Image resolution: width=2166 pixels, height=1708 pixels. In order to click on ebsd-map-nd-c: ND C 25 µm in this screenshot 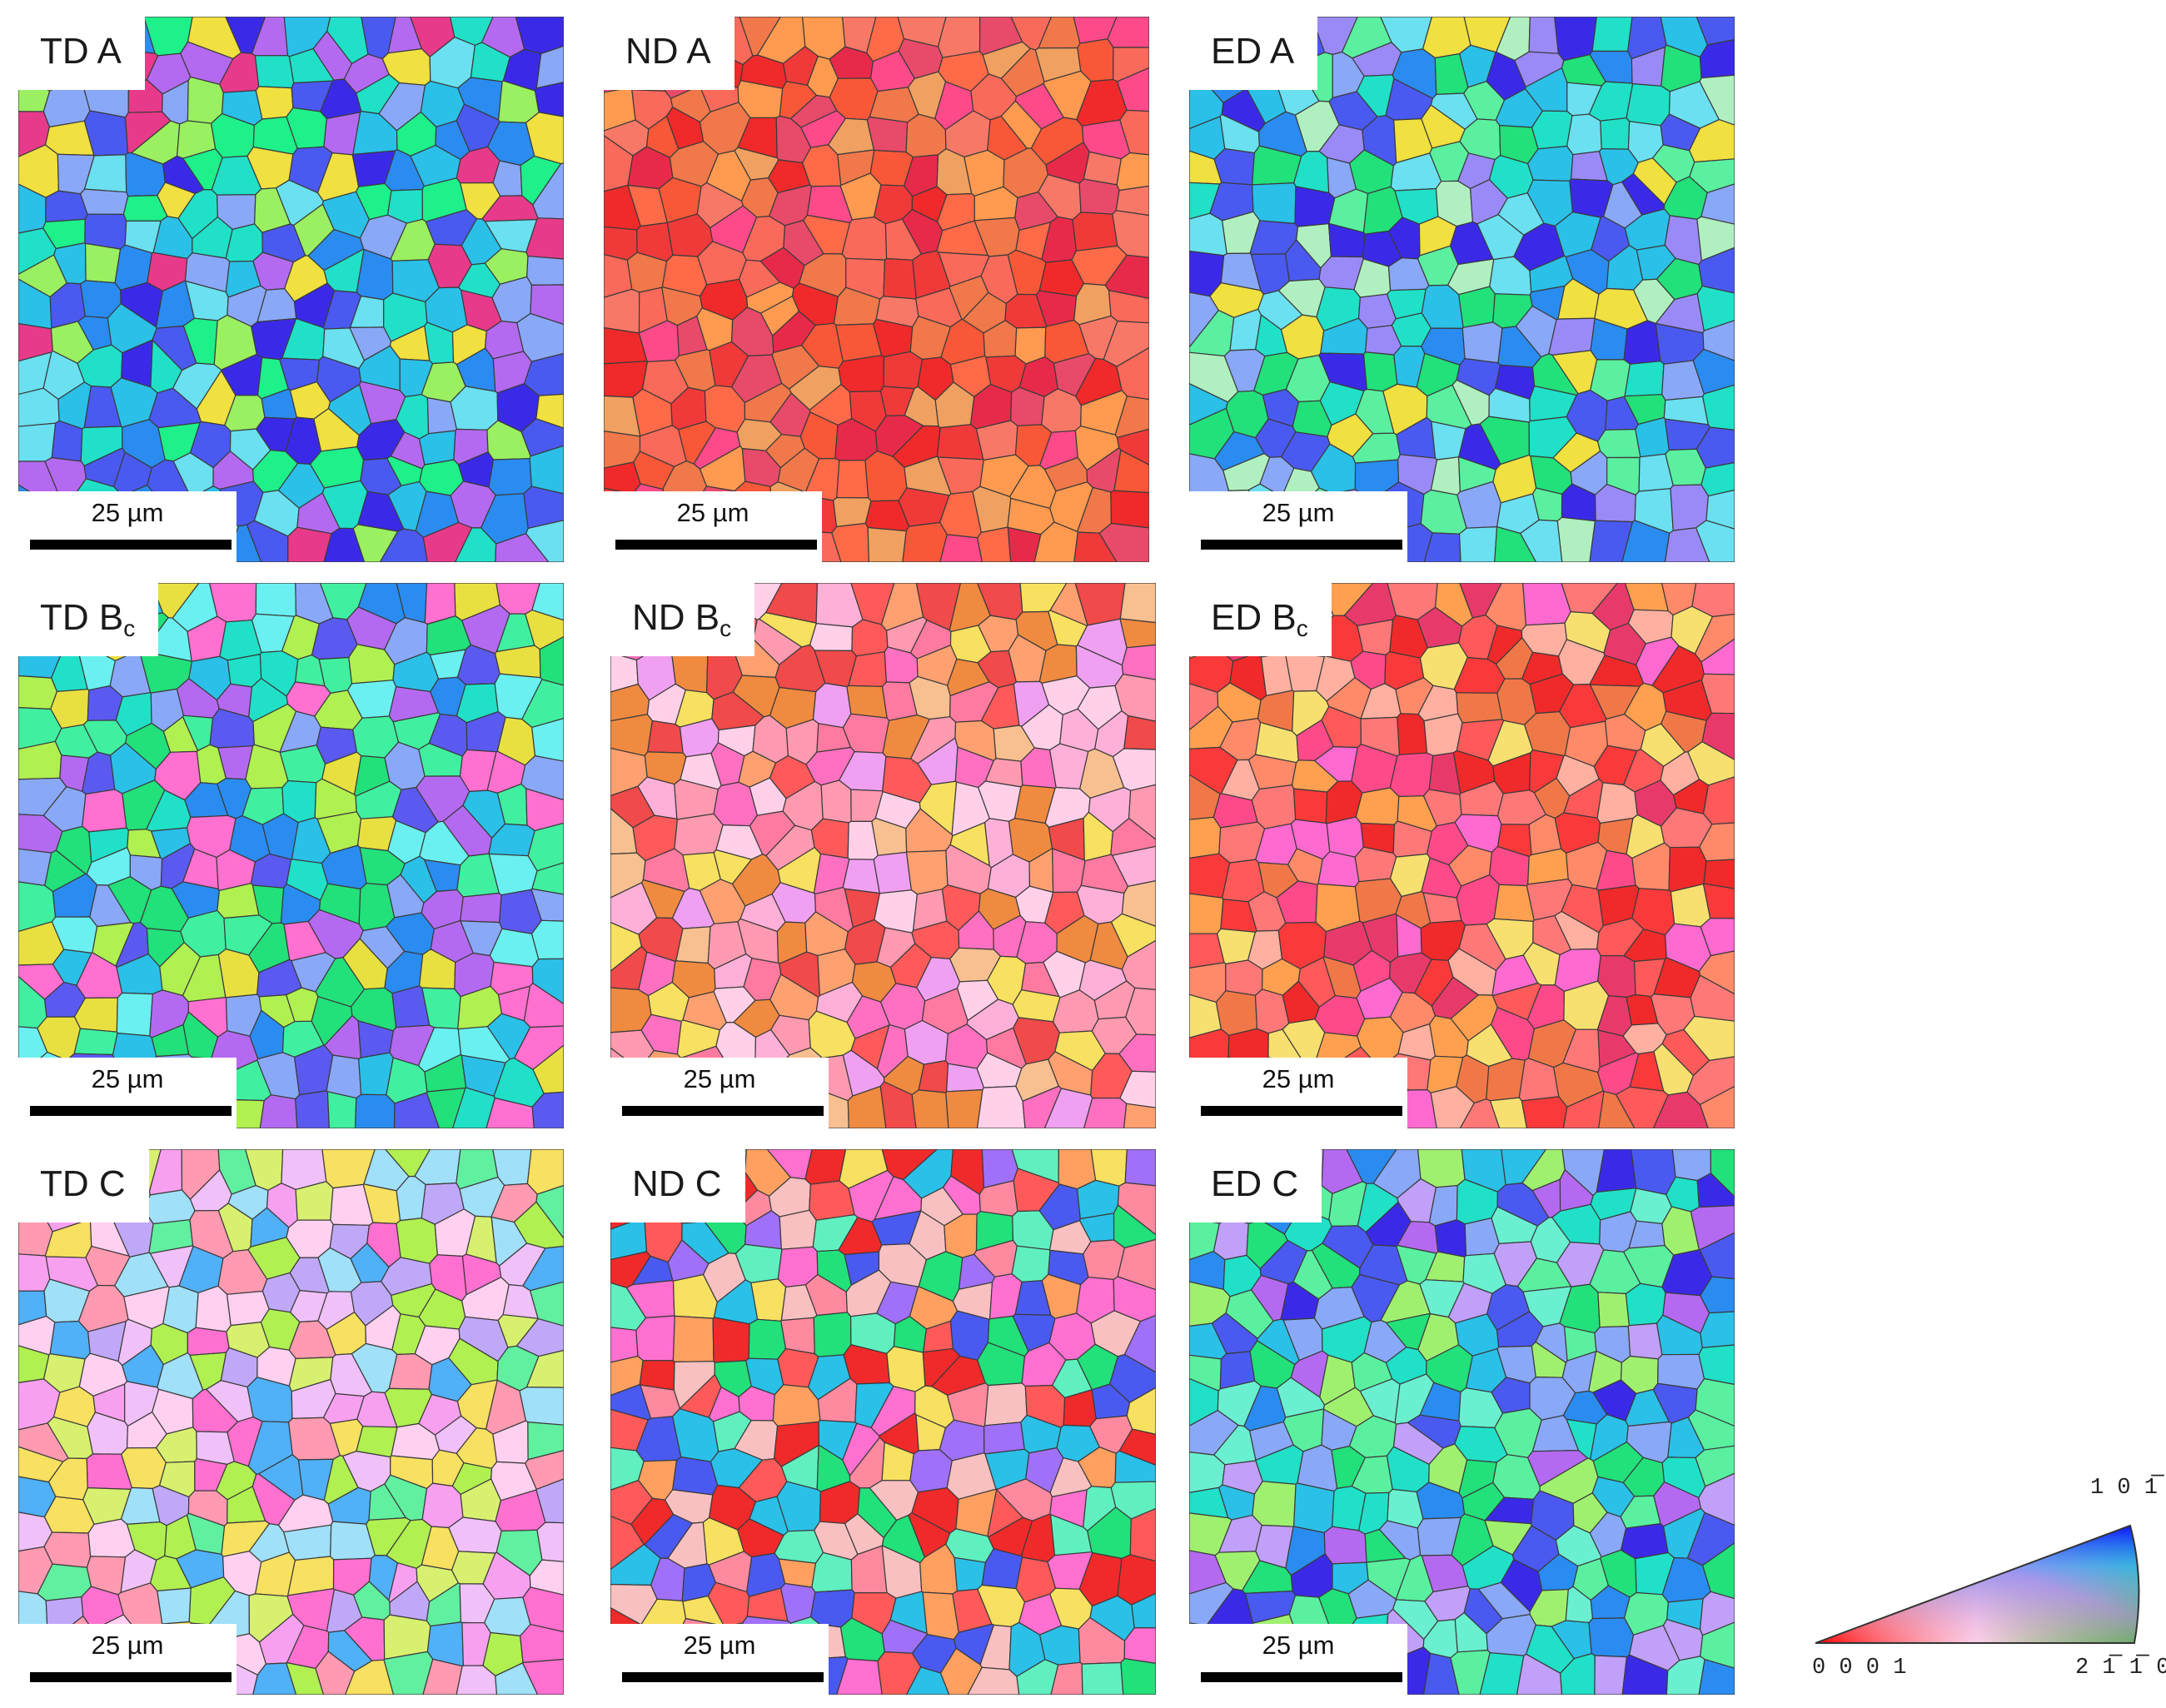, I will do `click(883, 1422)`.